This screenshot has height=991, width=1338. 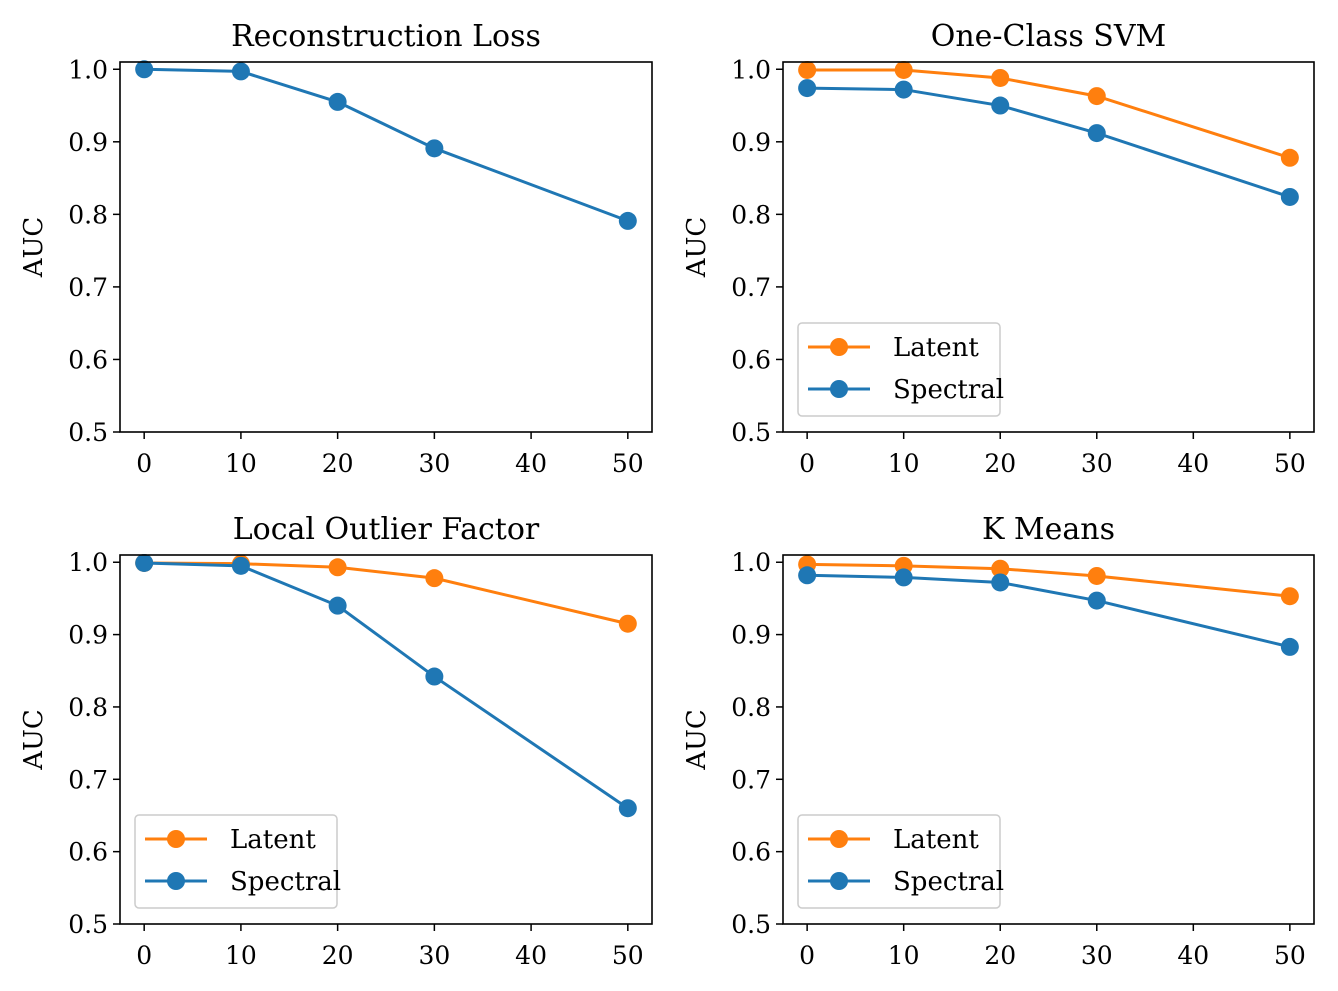 I want to click on subplot-title: One-Class SVM, so click(x=1049, y=36).